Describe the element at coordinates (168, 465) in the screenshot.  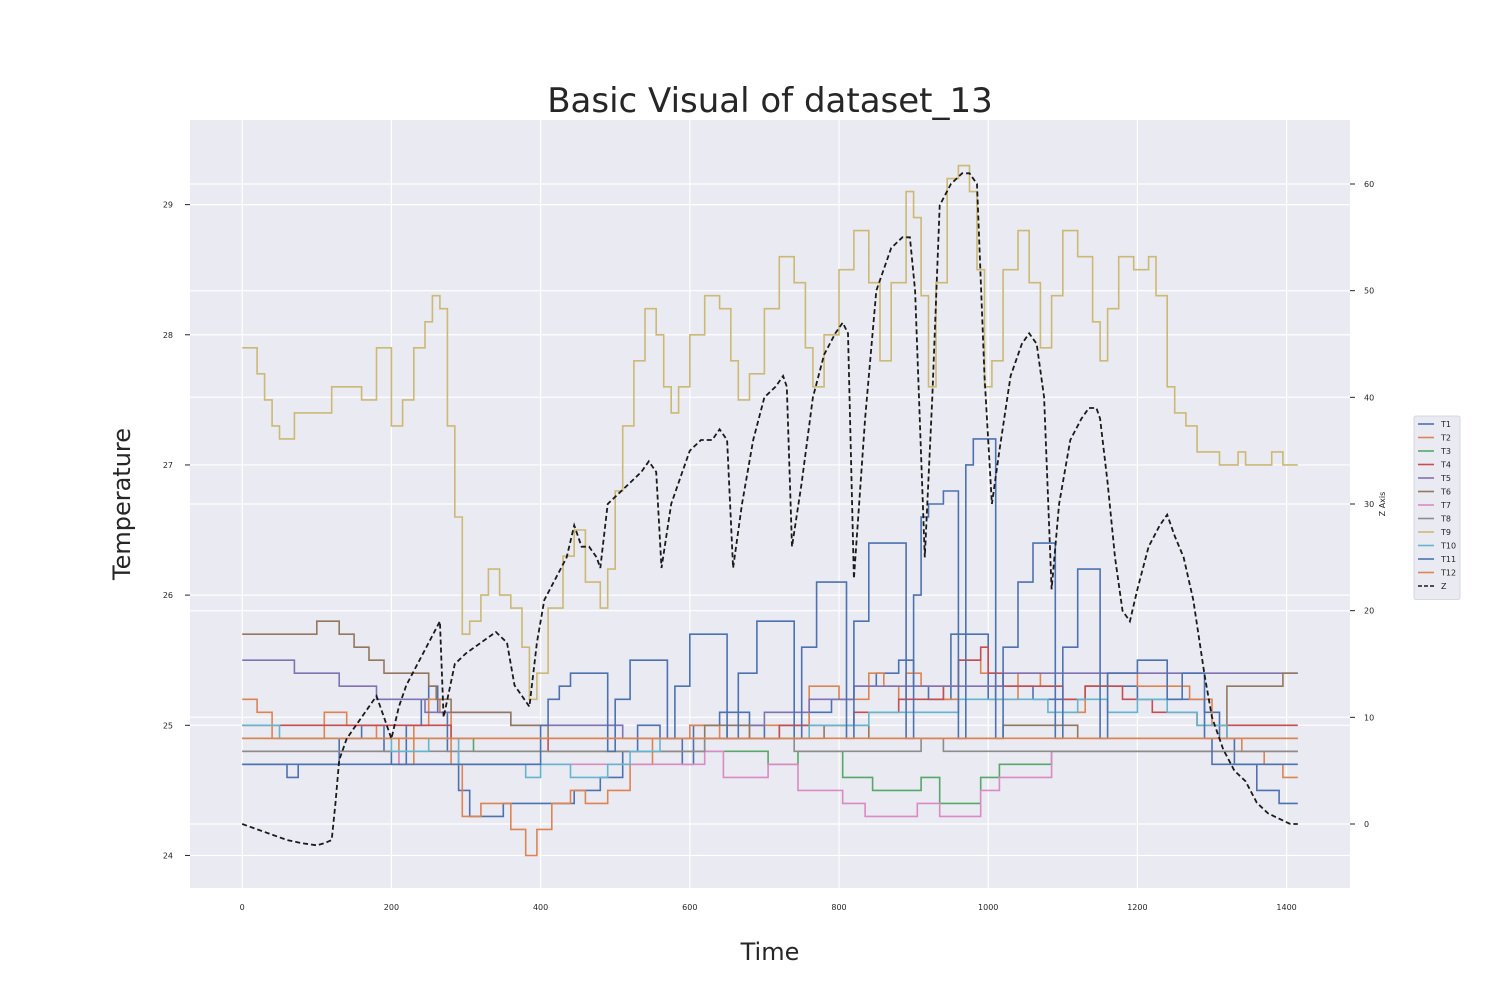
I see `y-tick-label: 27` at that location.